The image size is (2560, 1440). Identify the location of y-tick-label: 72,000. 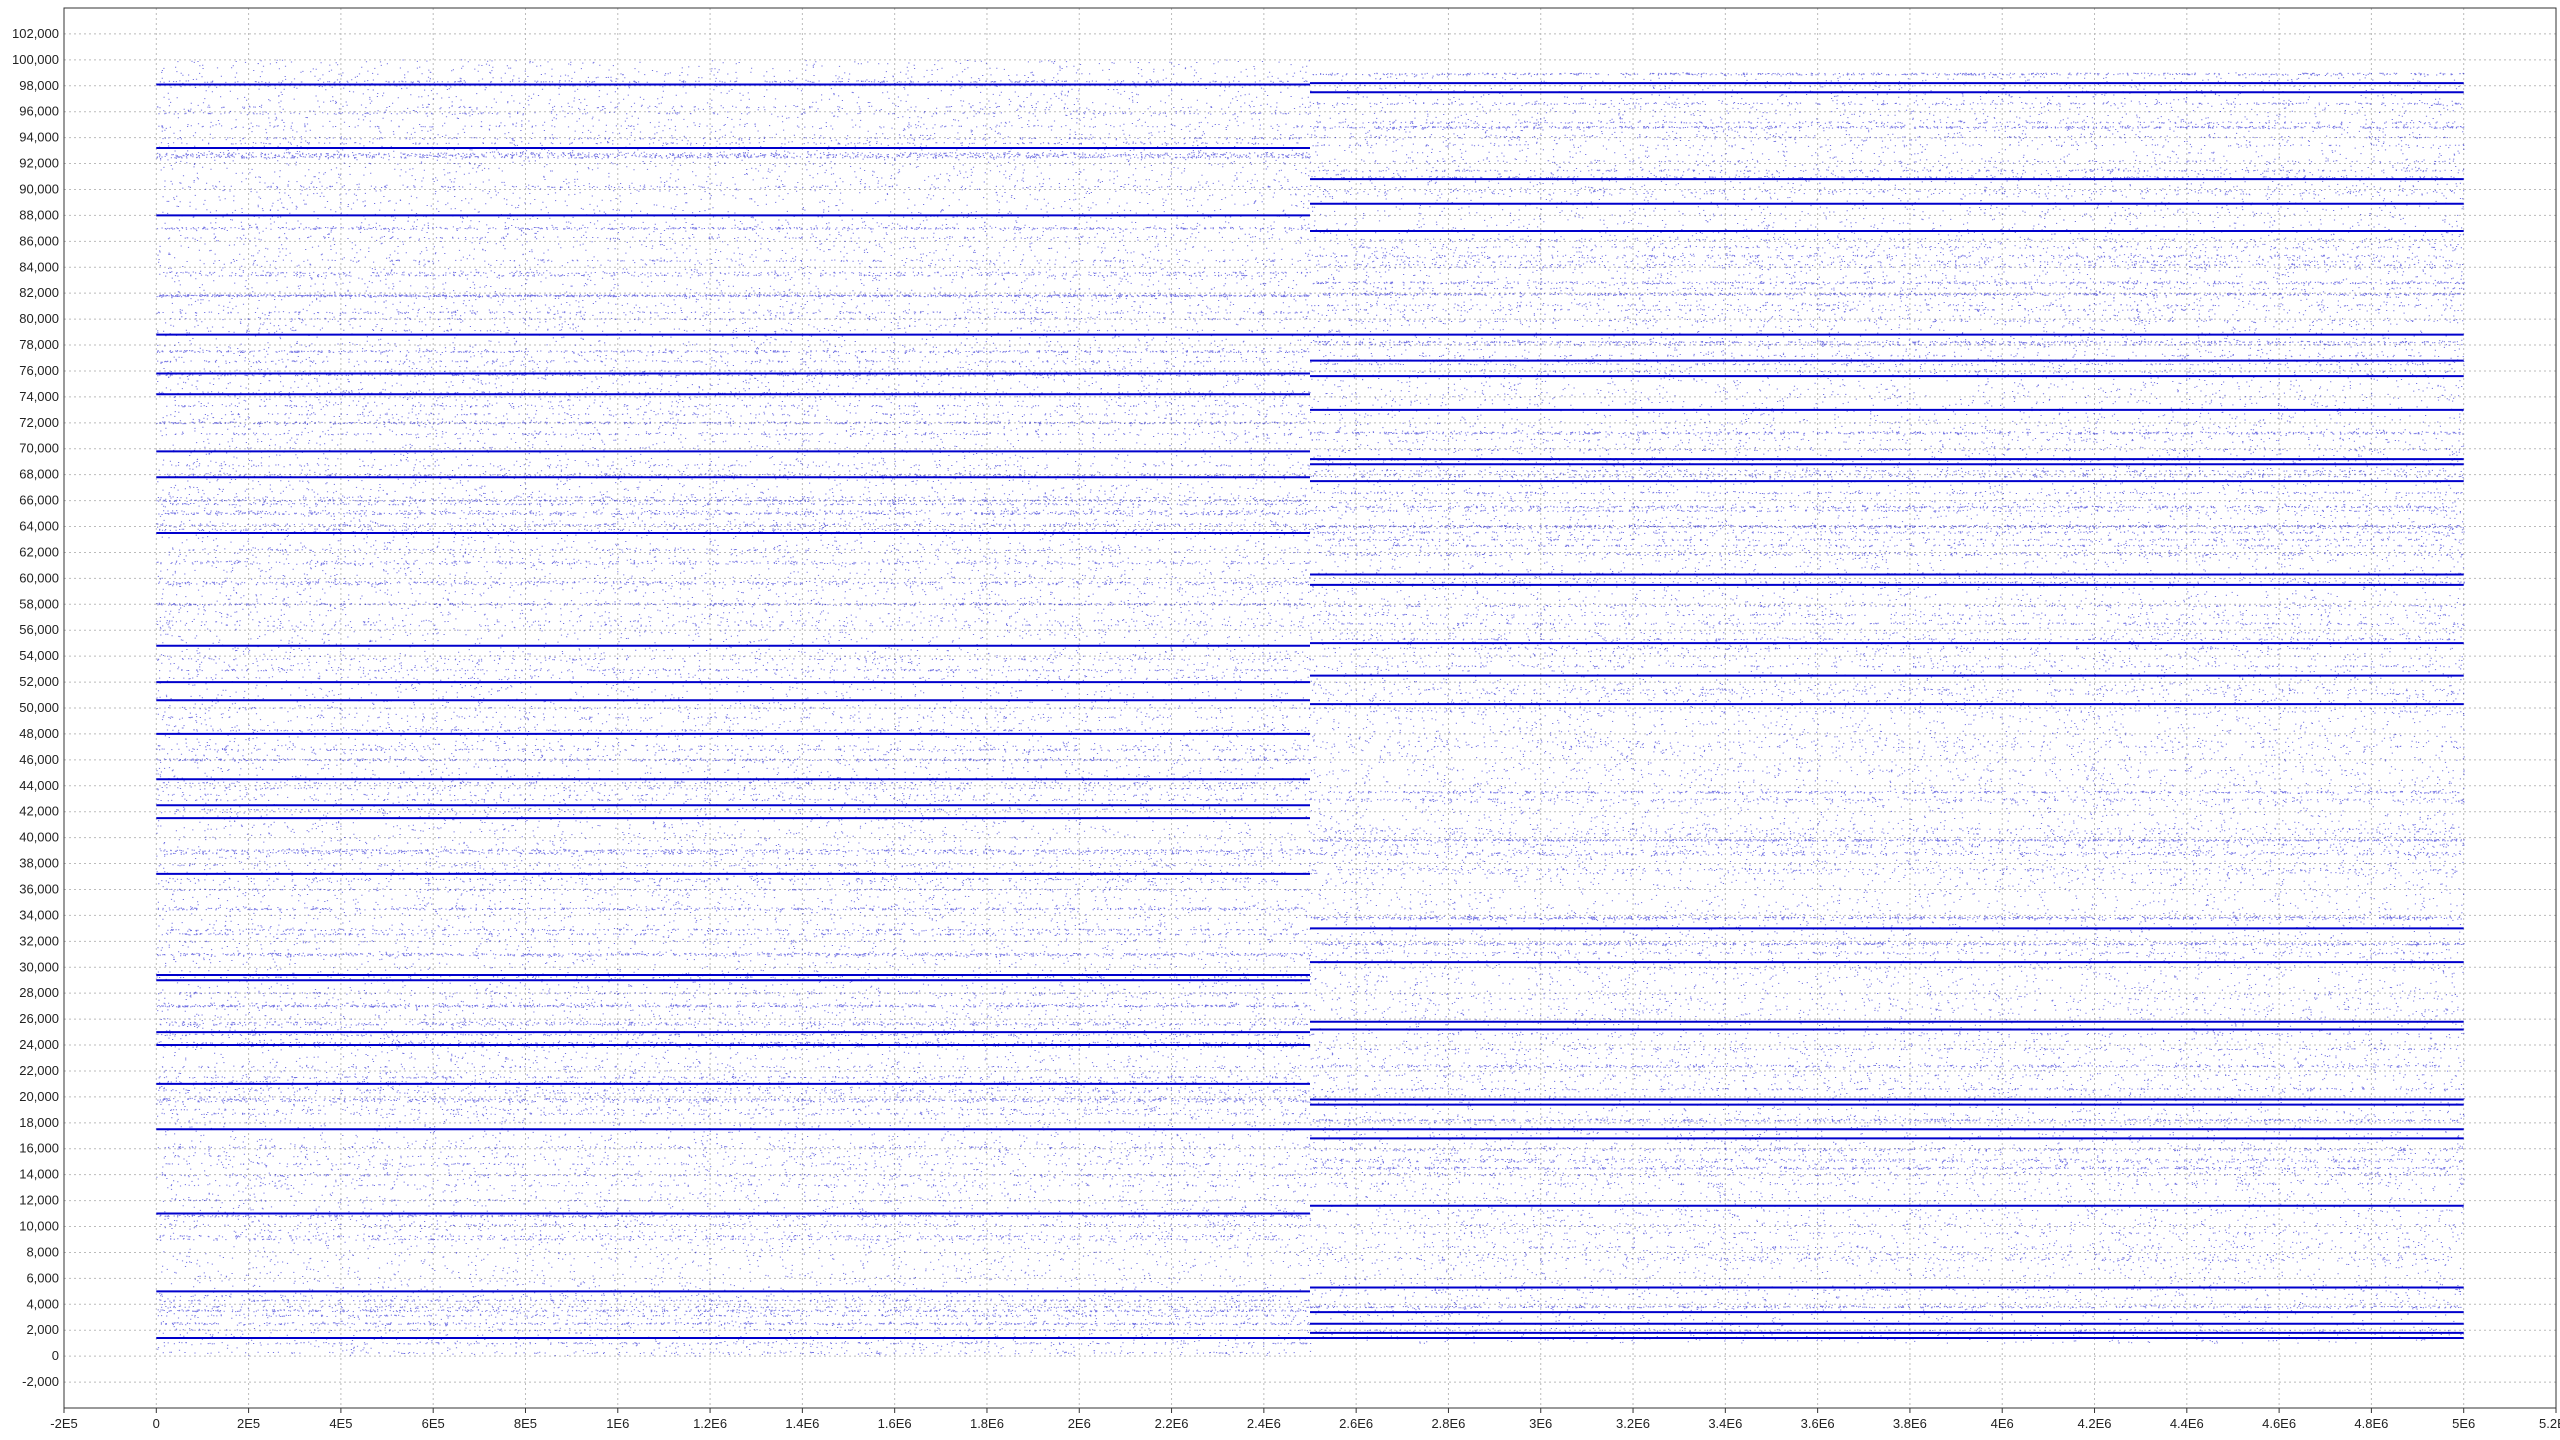
(39, 422).